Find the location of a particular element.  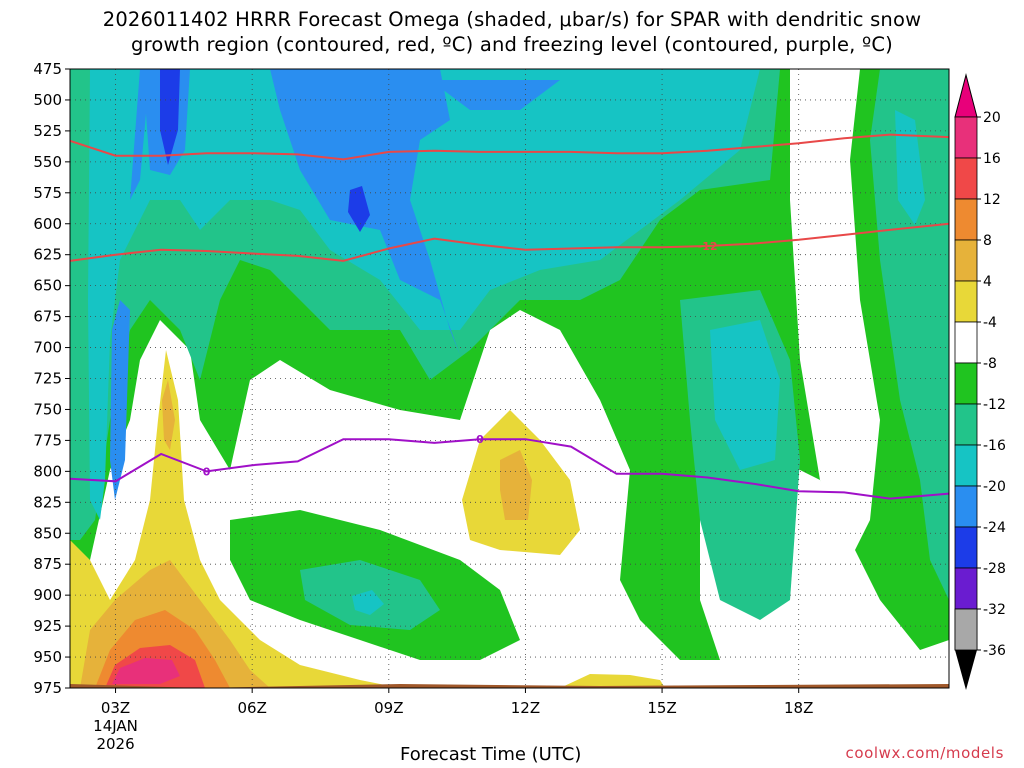

y-tick-label: 850 is located at coordinates (47, 533).